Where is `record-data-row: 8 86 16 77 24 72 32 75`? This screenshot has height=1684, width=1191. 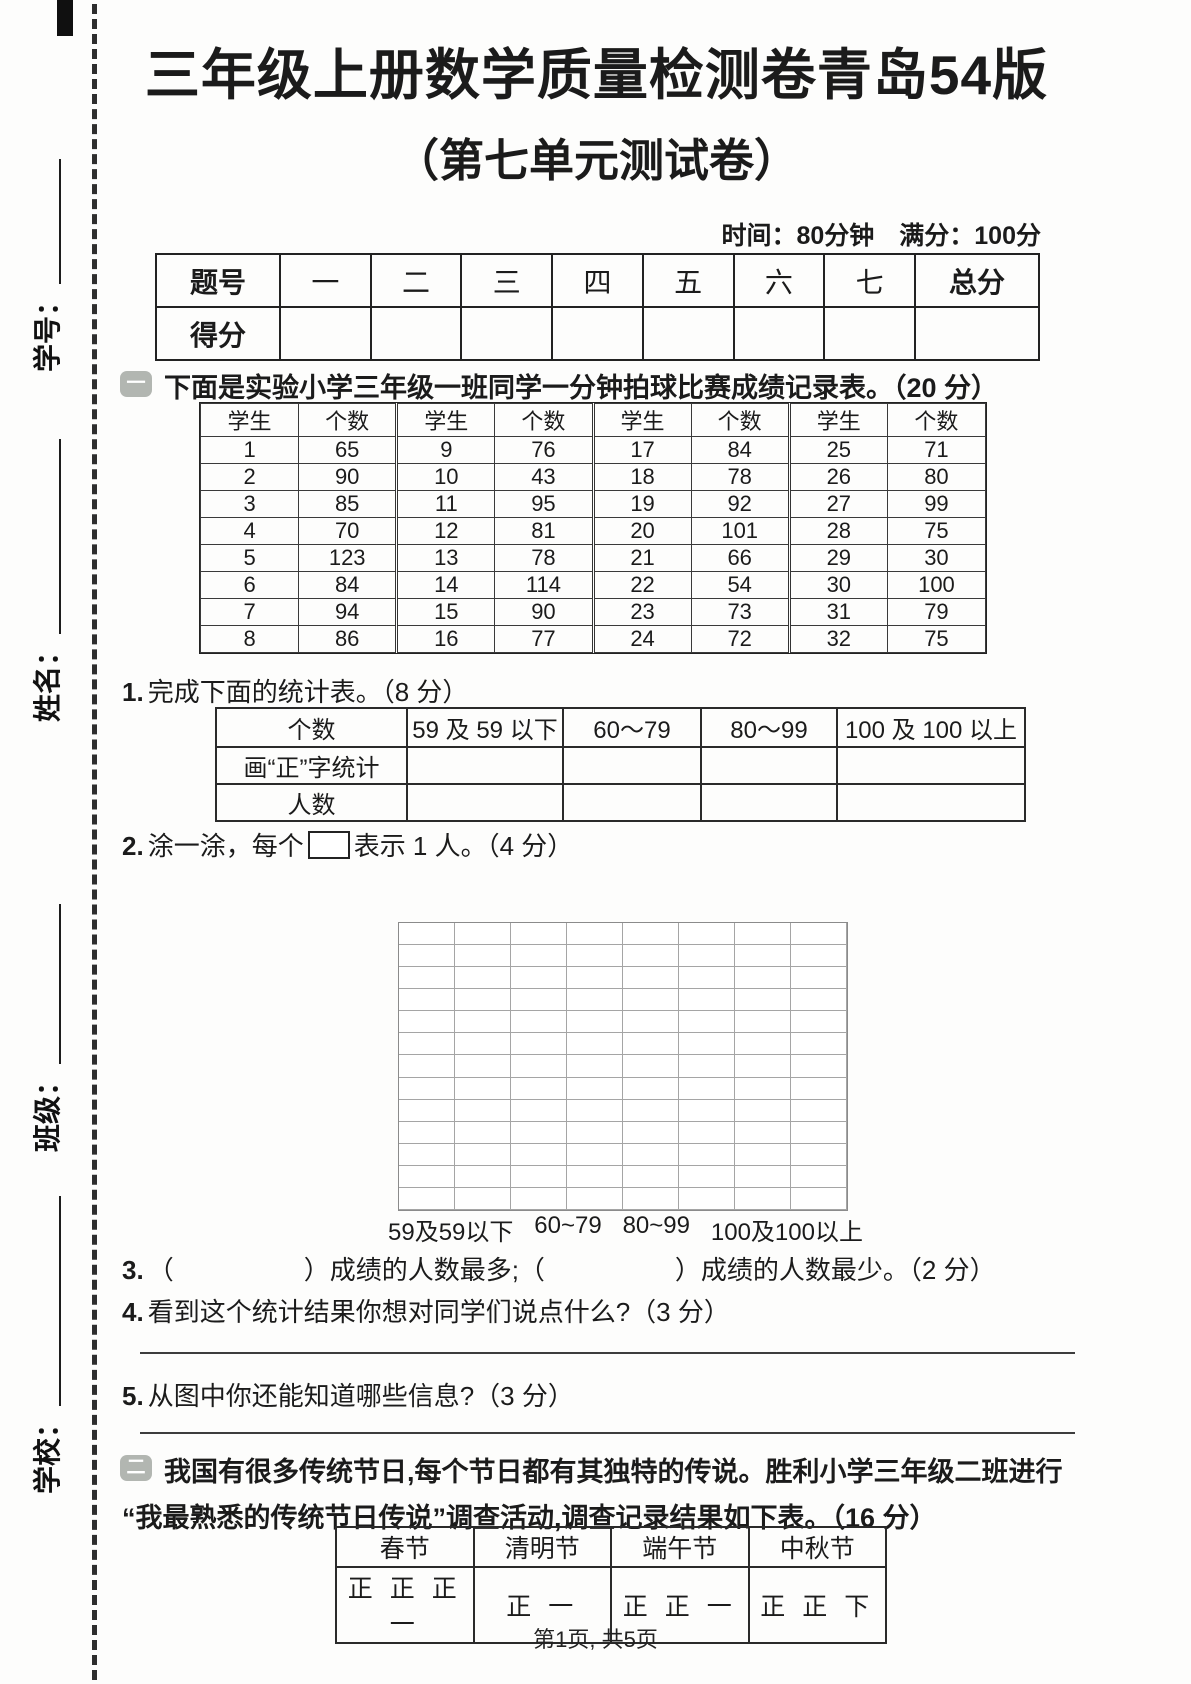
record-data-row: 8 86 16 77 24 72 32 75 is located at coordinates (593, 639).